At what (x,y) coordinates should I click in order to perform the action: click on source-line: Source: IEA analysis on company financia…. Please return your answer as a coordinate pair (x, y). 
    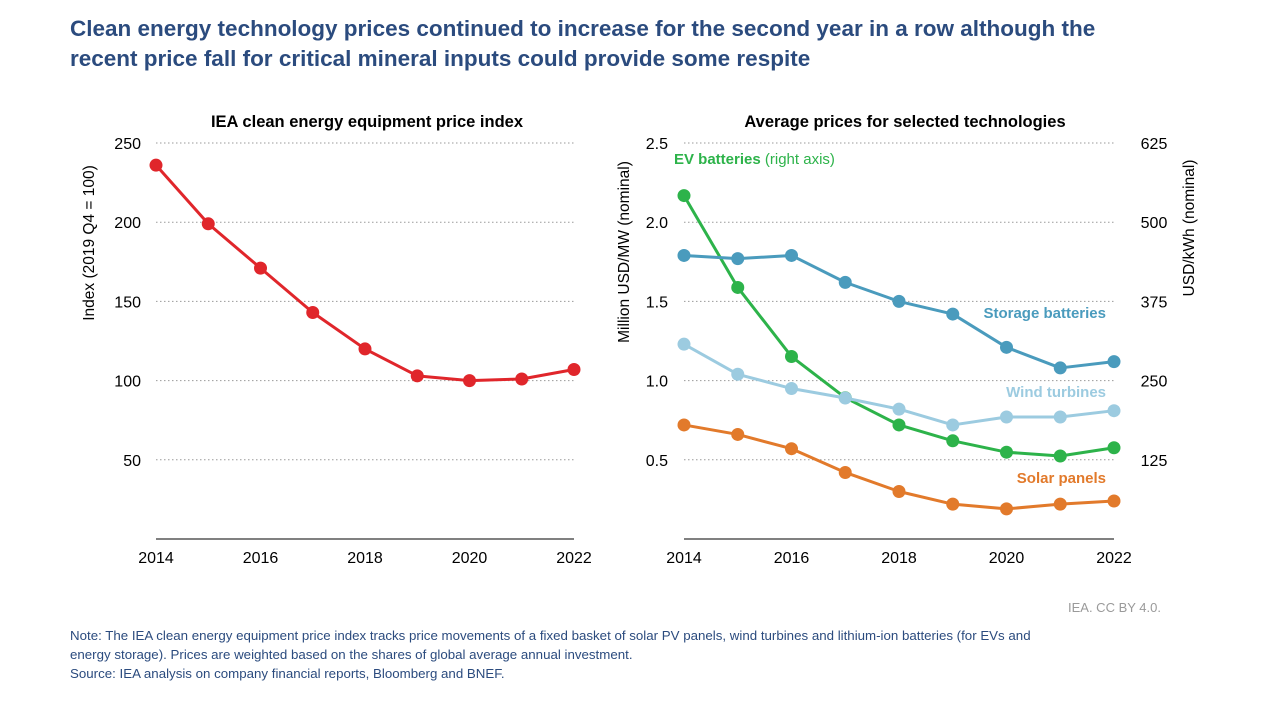
    Looking at the image, I should click on (287, 673).